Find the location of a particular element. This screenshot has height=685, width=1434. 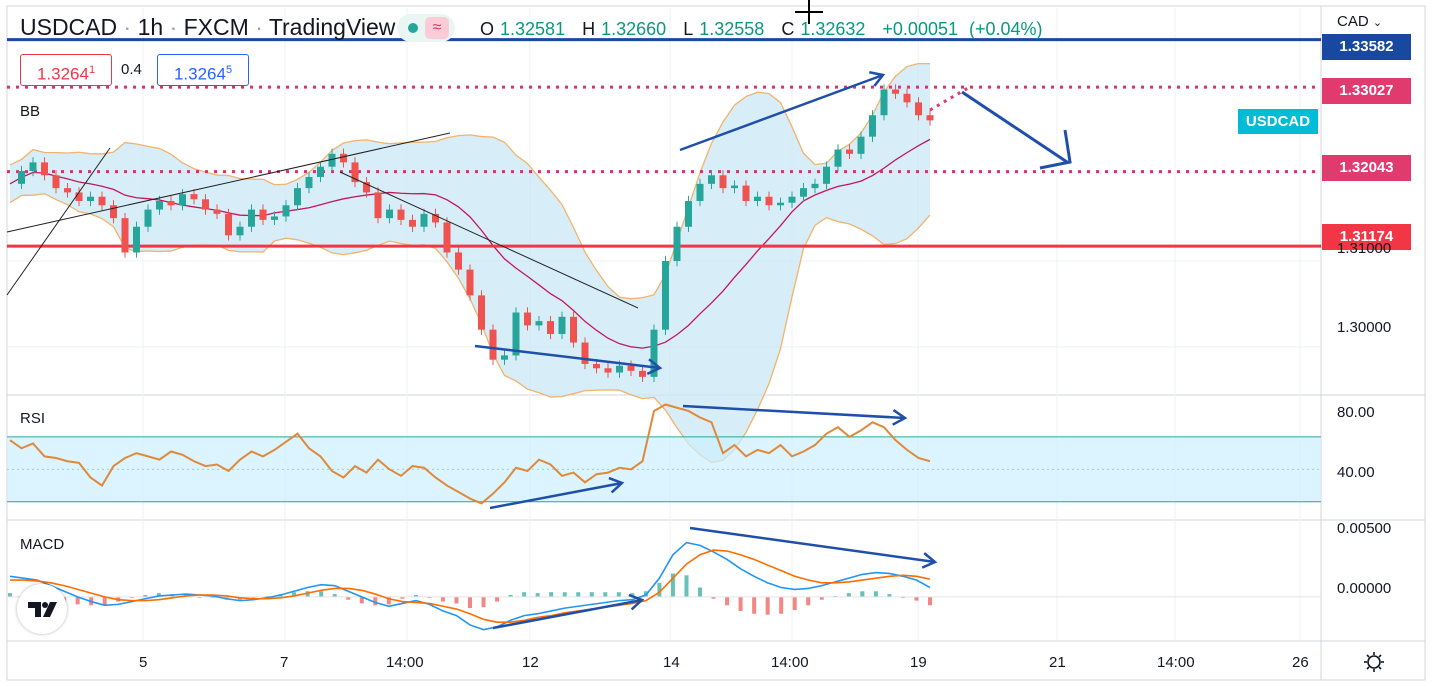

time-tick-5: 14 is located at coordinates (671, 662).